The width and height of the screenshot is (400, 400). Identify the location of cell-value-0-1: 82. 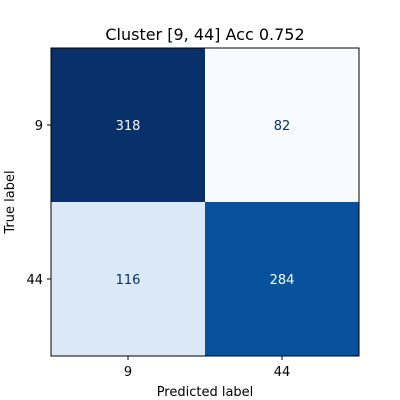
(282, 126).